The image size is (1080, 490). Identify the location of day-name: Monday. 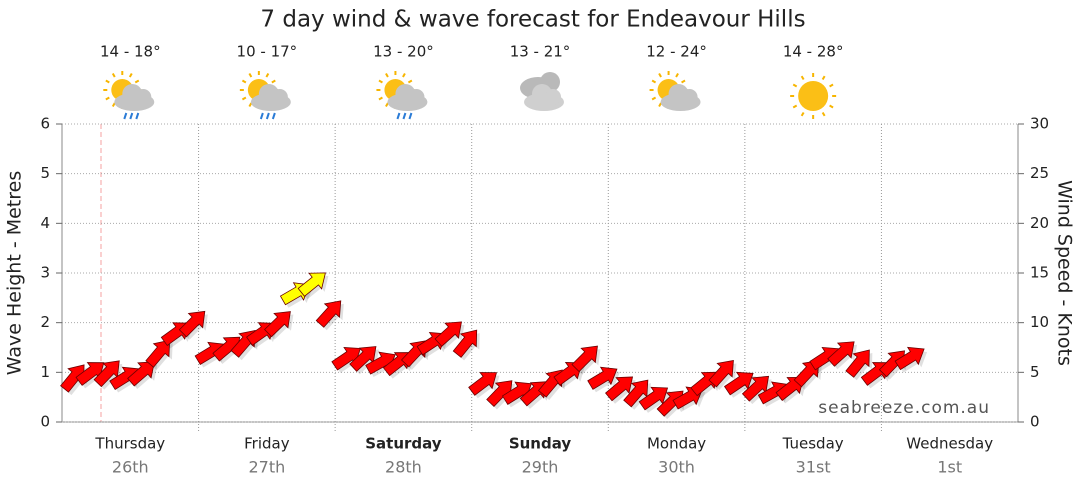
(676, 444).